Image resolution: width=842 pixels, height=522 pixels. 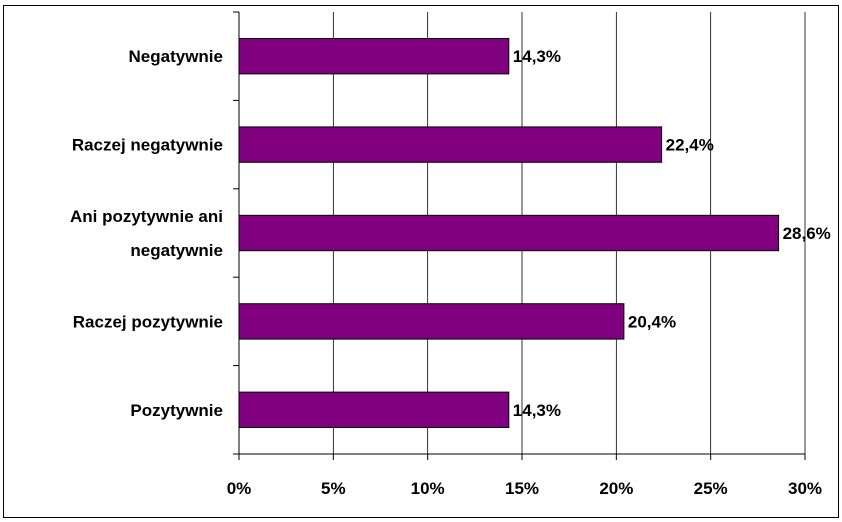 I want to click on category-label: Negatywnie, so click(x=176, y=56).